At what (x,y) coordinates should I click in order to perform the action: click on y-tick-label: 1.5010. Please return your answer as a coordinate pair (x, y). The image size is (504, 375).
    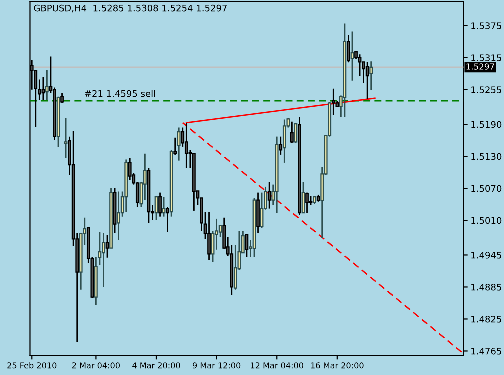
    Looking at the image, I should click on (487, 220).